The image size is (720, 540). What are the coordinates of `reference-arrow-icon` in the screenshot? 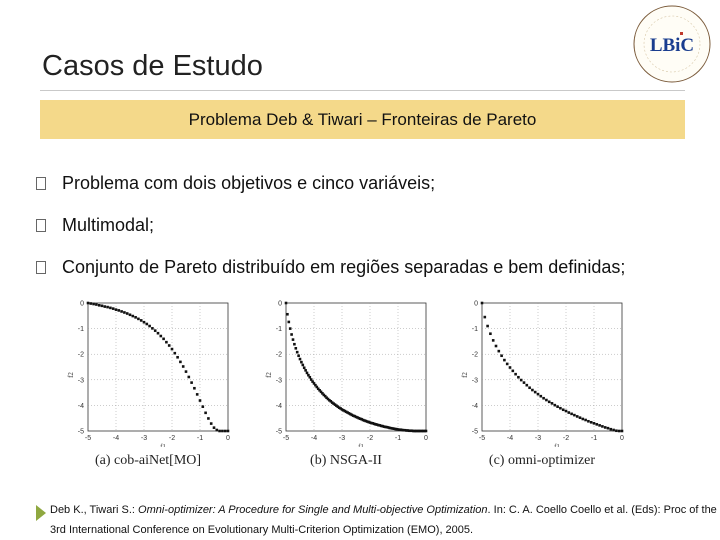 It's located at (41, 513).